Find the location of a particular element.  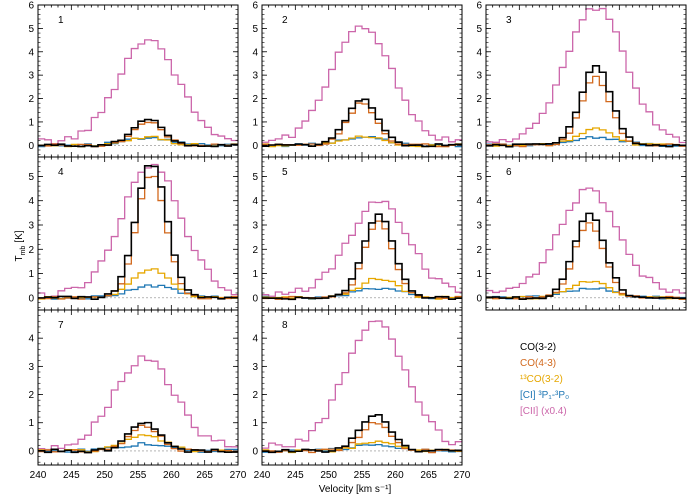

panel-1: 0 1 2 3 4 5 6 1 is located at coordinates (133, 79).